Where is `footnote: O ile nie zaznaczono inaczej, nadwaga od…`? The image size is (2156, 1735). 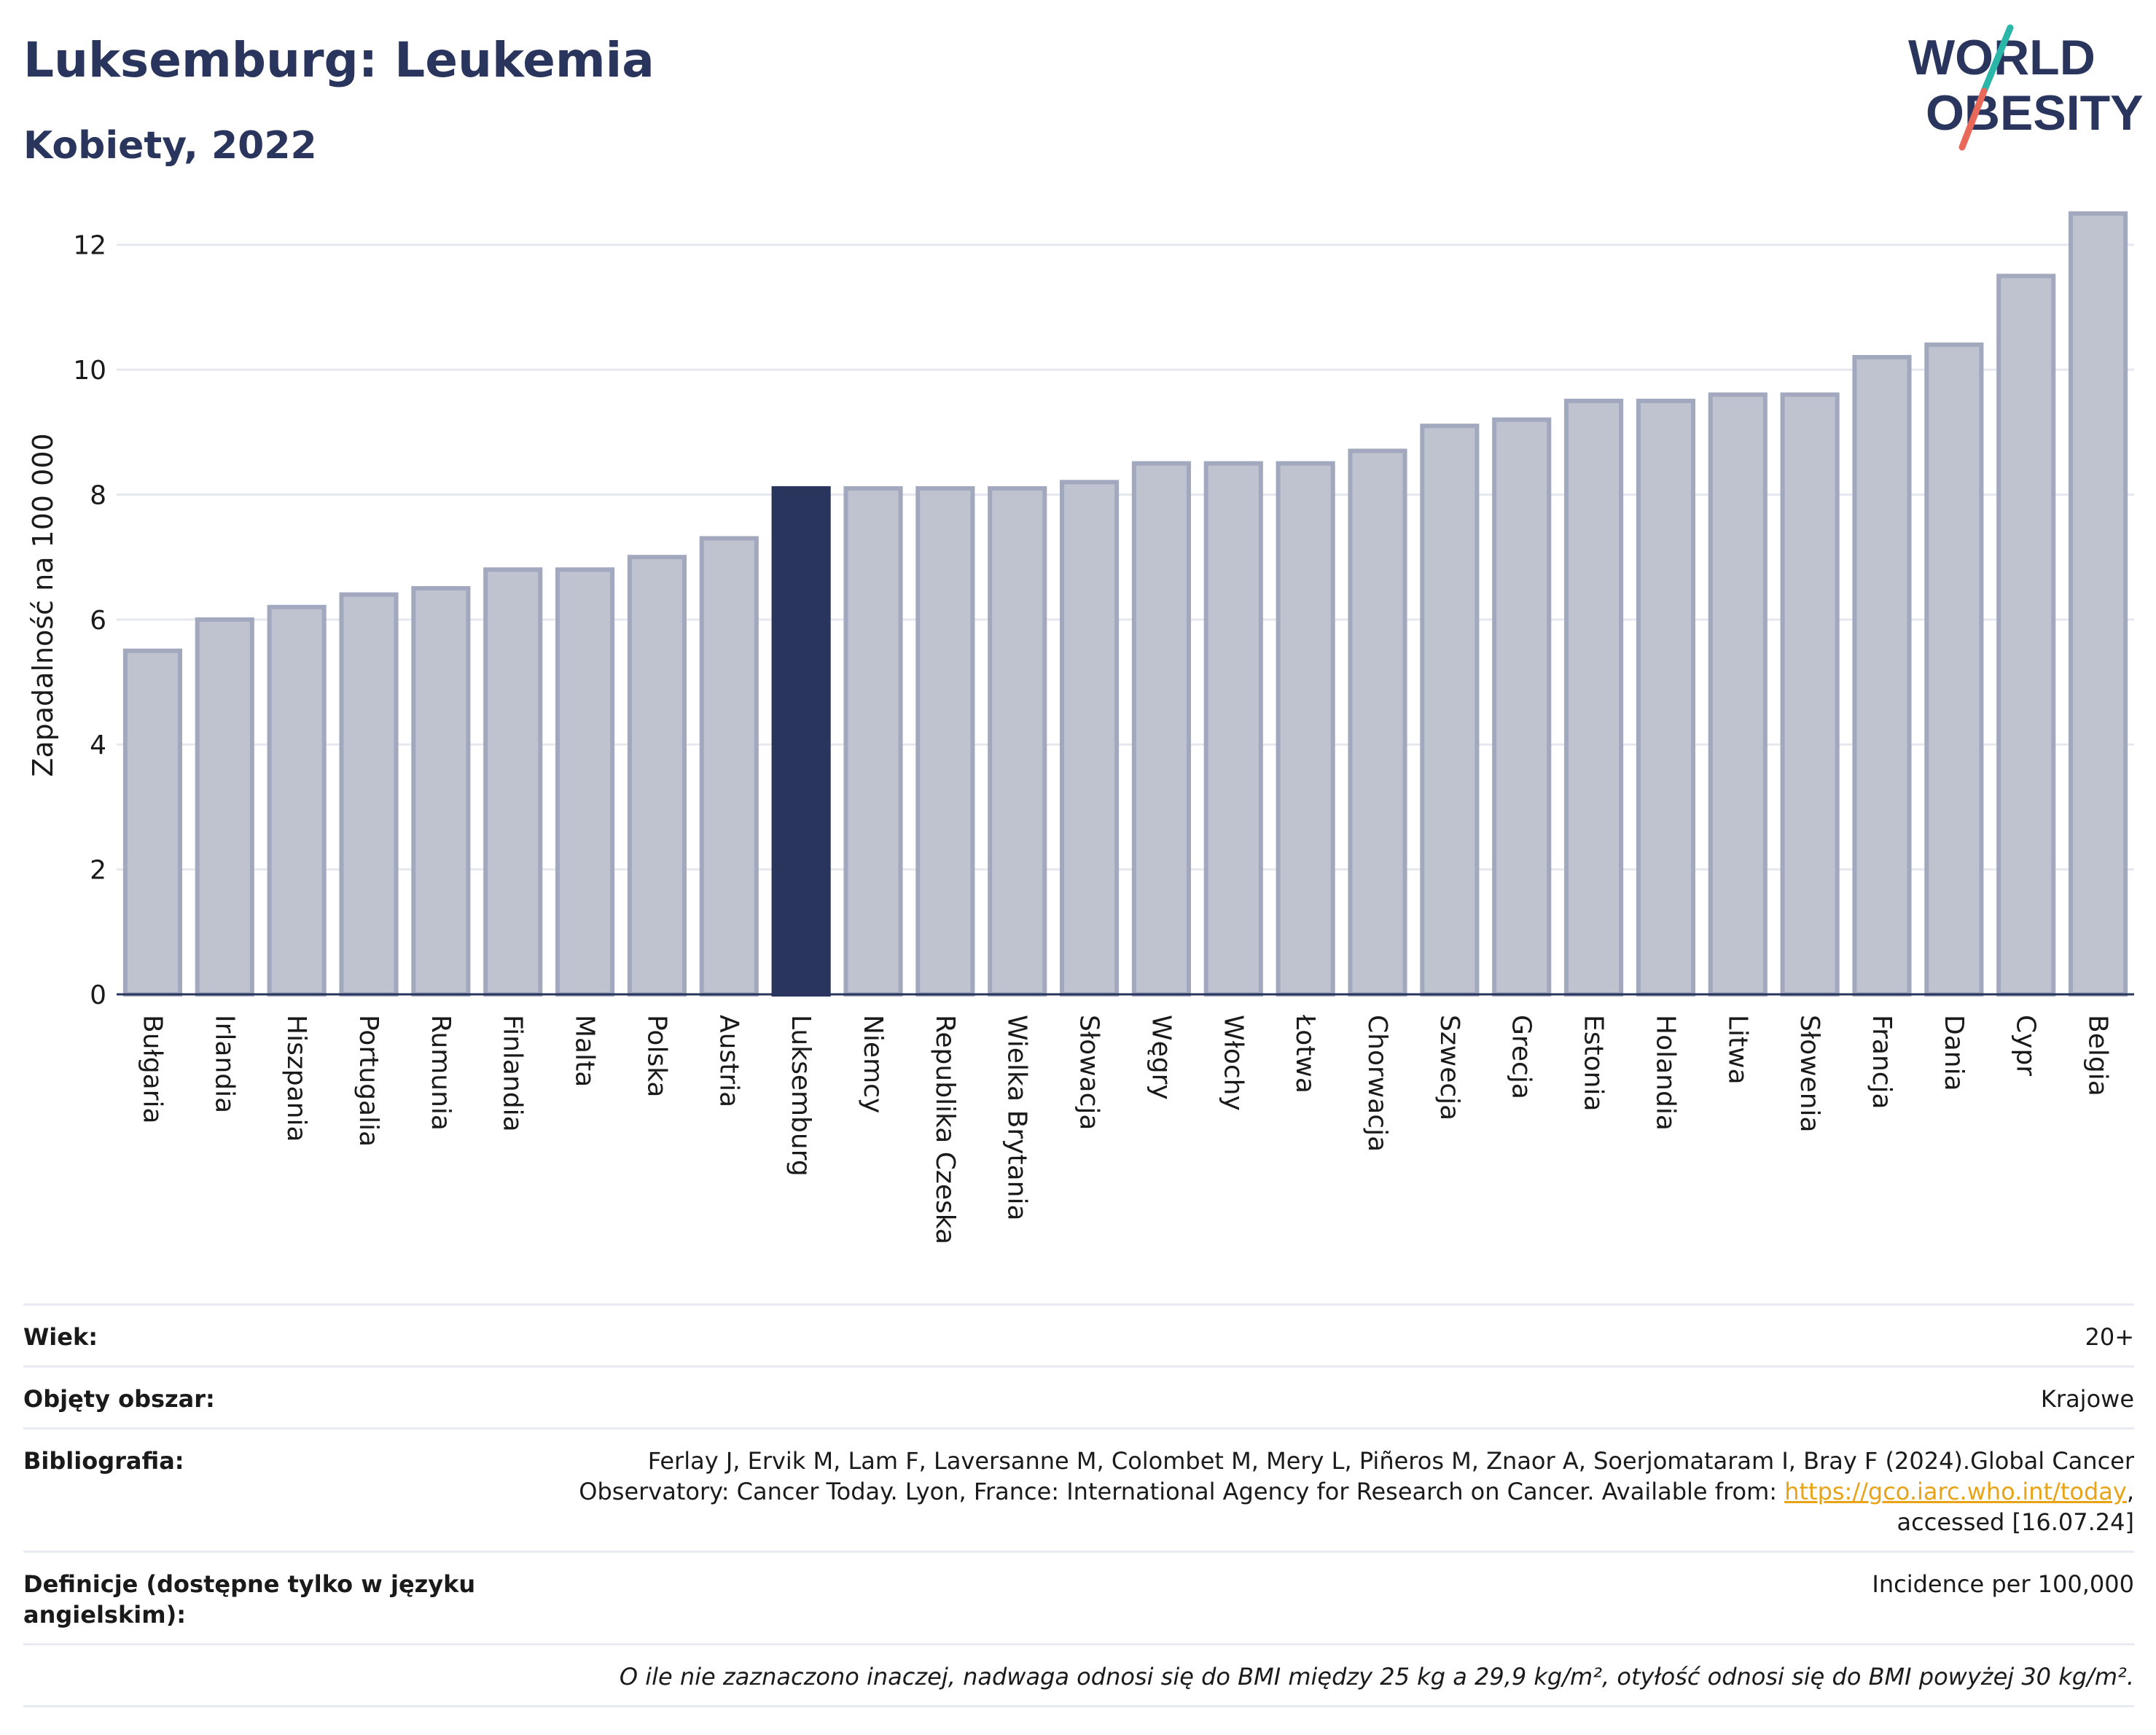 footnote: O ile nie zaznaczono inaczej, nadwaga od… is located at coordinates (1376, 1677).